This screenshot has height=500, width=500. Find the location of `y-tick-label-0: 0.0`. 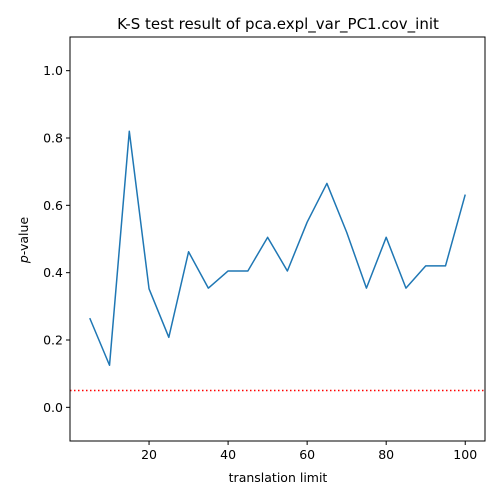

y-tick-label-0: 0.0 is located at coordinates (53, 407).